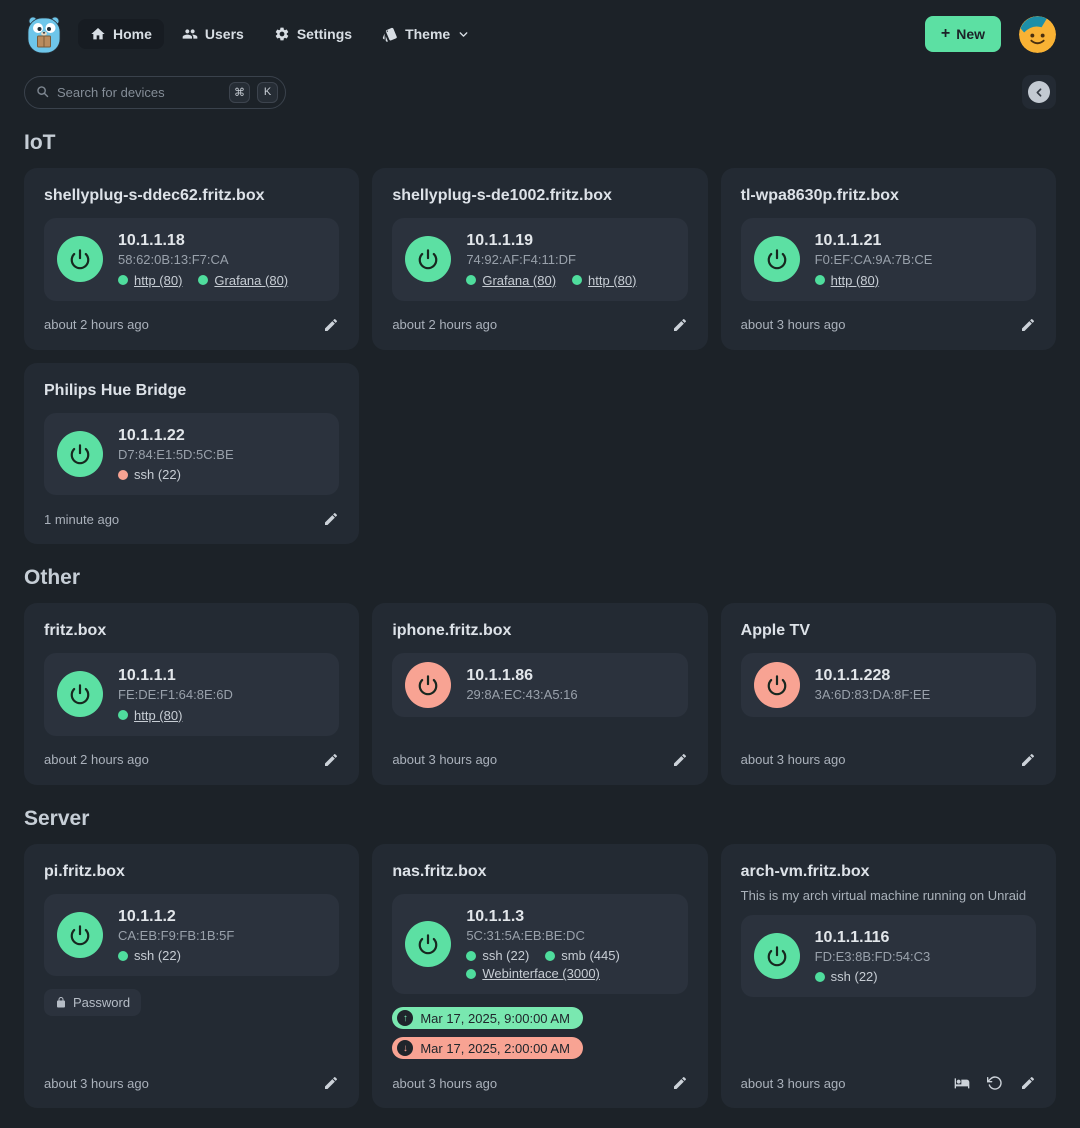 This screenshot has height=1128, width=1080. Describe the element at coordinates (521, 685) in the screenshot. I see `device-info: 10.1.1.86 29:8A:EC:43:A5:16` at that location.